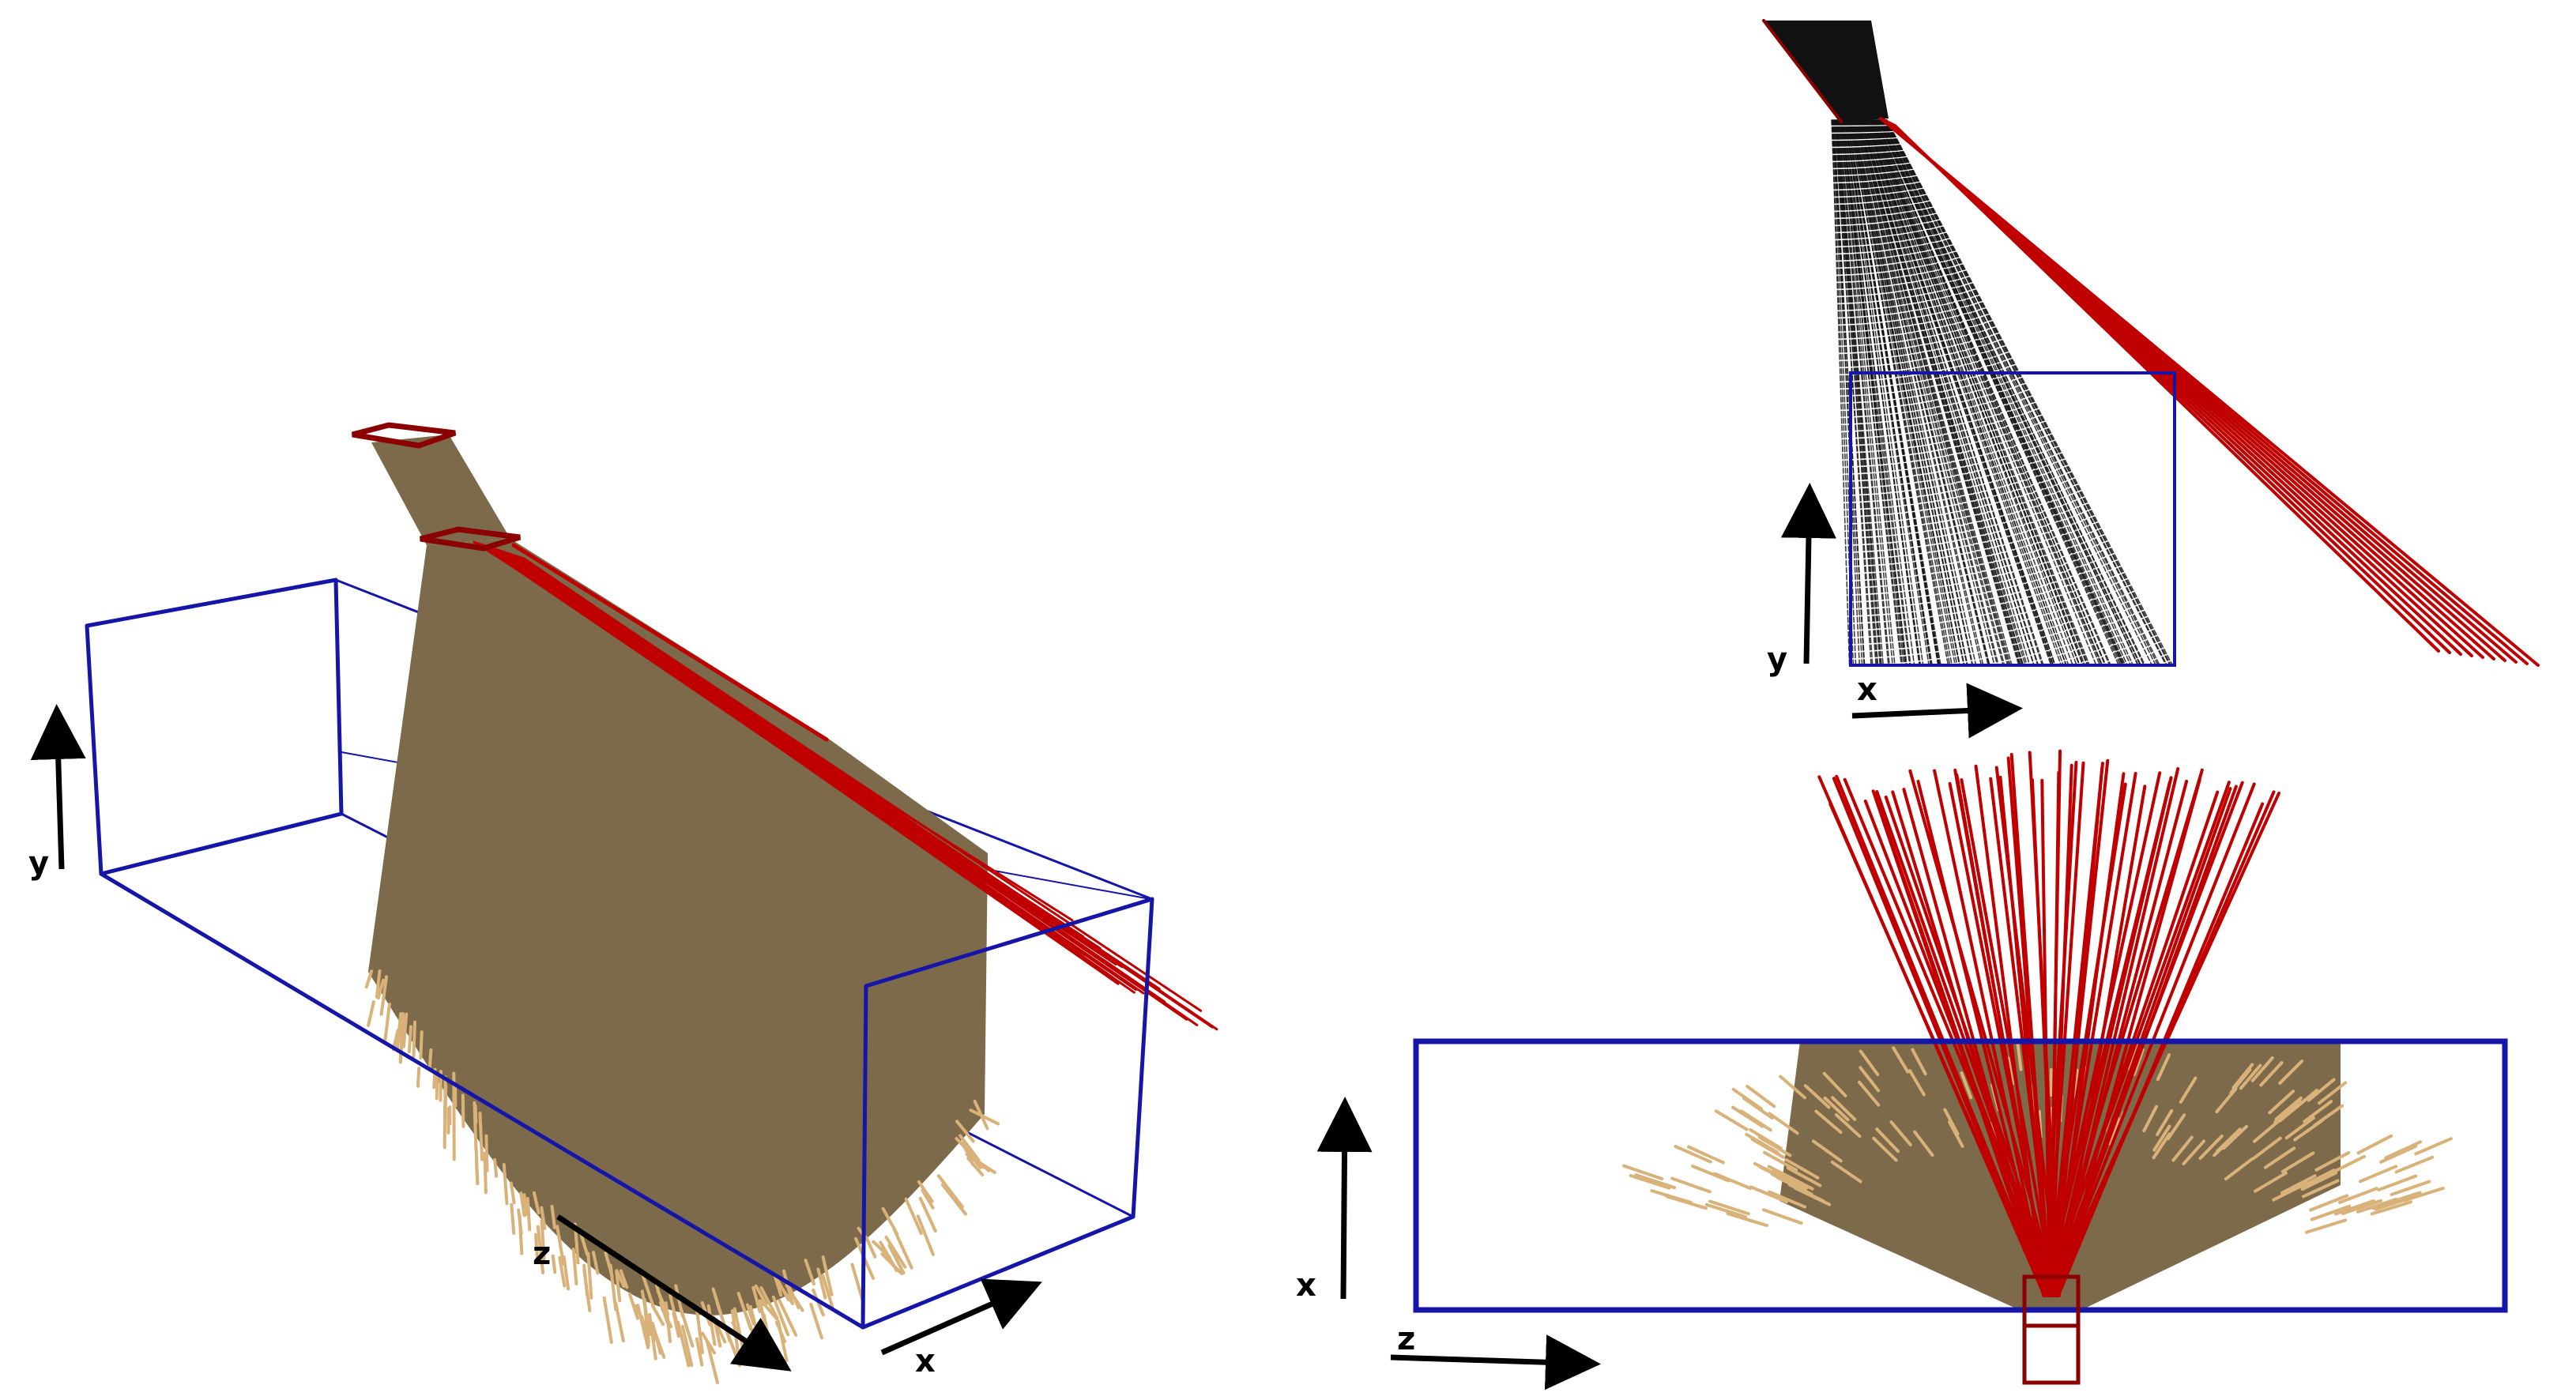 The width and height of the screenshot is (2576, 1400). What do you see at coordinates (1937, 711) in the screenshot?
I see `side-x-arrow` at bounding box center [1937, 711].